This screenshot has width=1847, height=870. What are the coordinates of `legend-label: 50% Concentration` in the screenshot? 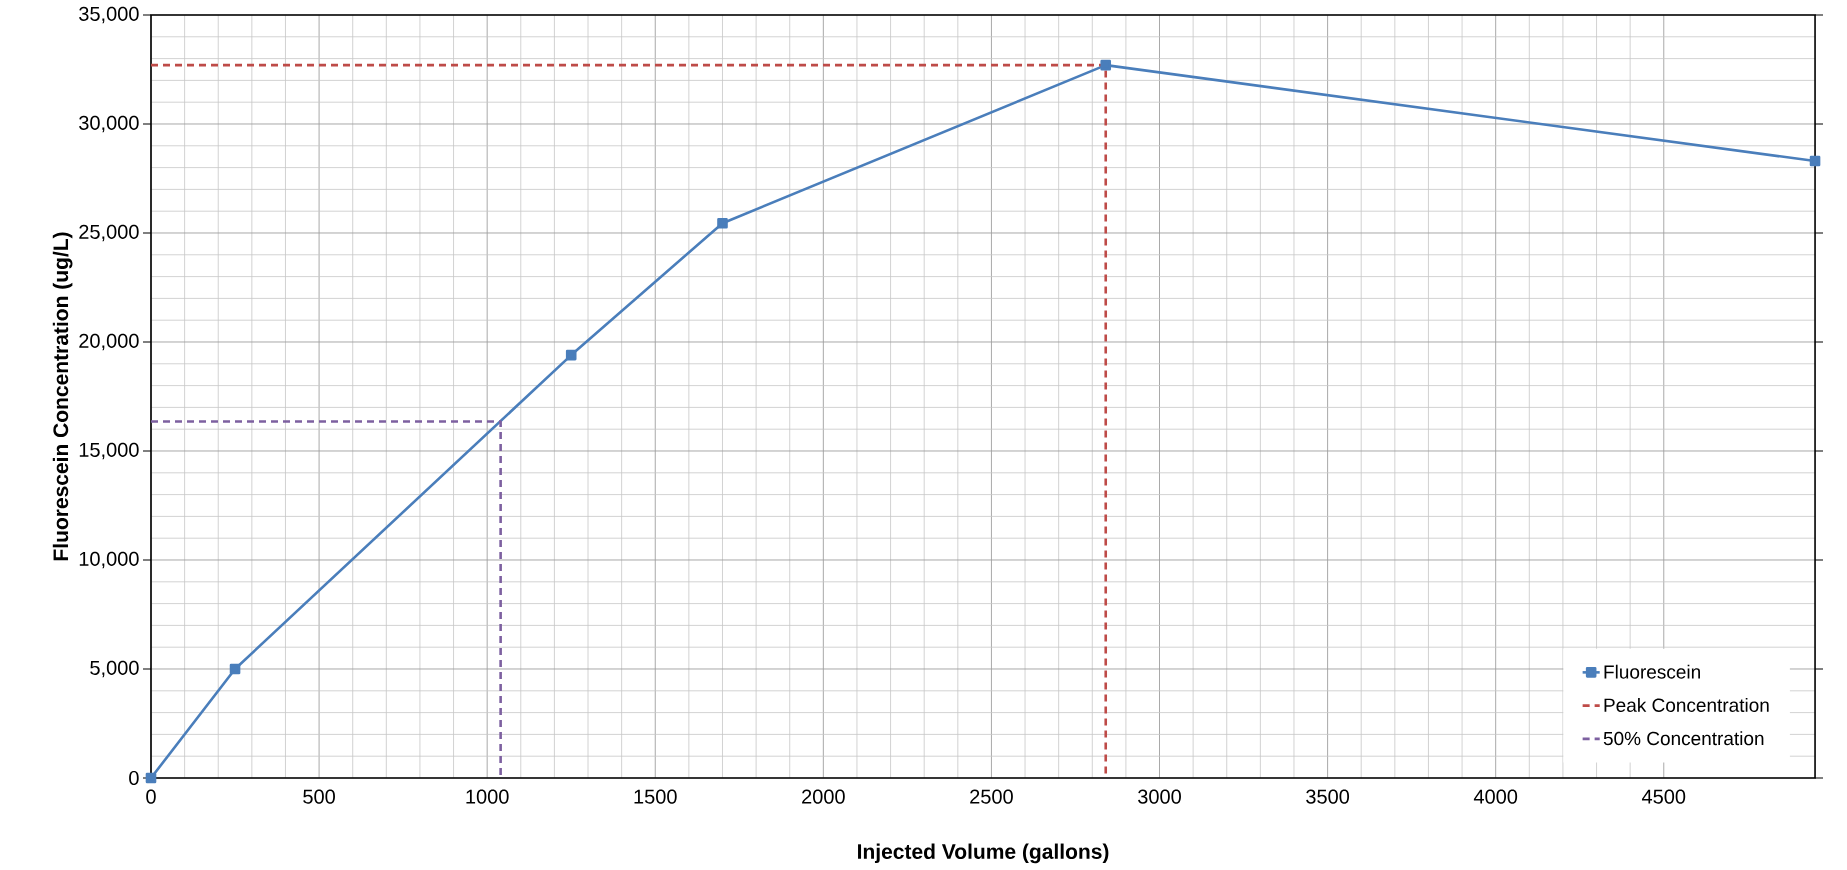 It's located at (1683, 738).